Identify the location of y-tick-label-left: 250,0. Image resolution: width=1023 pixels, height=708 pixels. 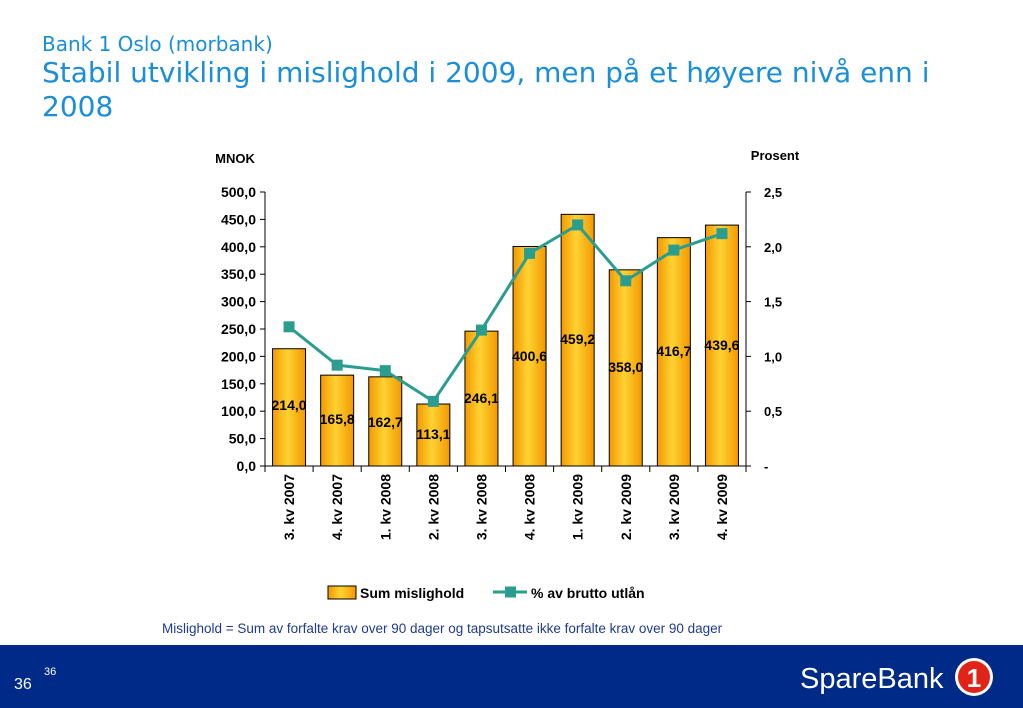
(238, 329).